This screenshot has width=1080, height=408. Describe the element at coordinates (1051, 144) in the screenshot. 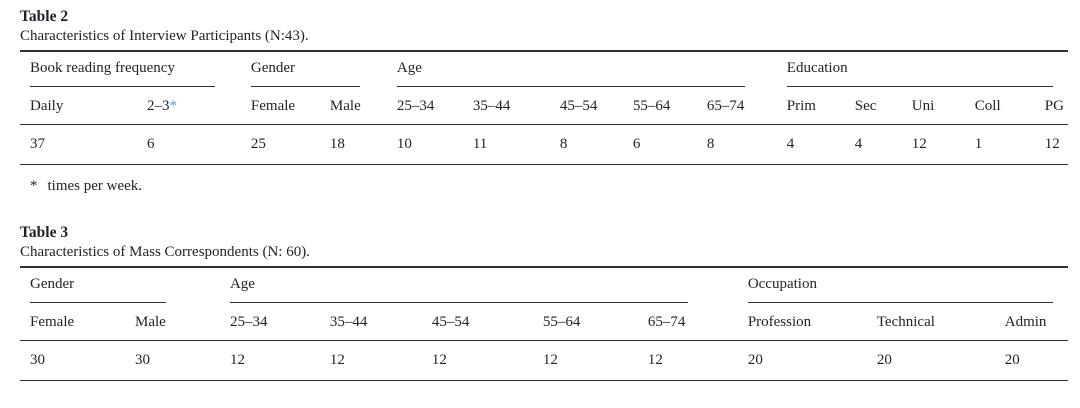

I see `value-pg: 12` at that location.